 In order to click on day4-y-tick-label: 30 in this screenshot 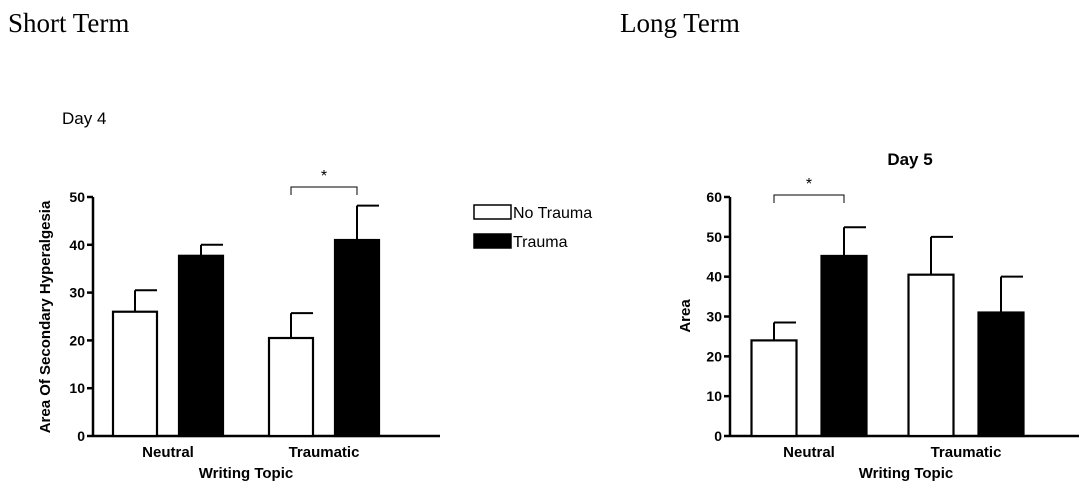, I will do `click(77, 293)`.